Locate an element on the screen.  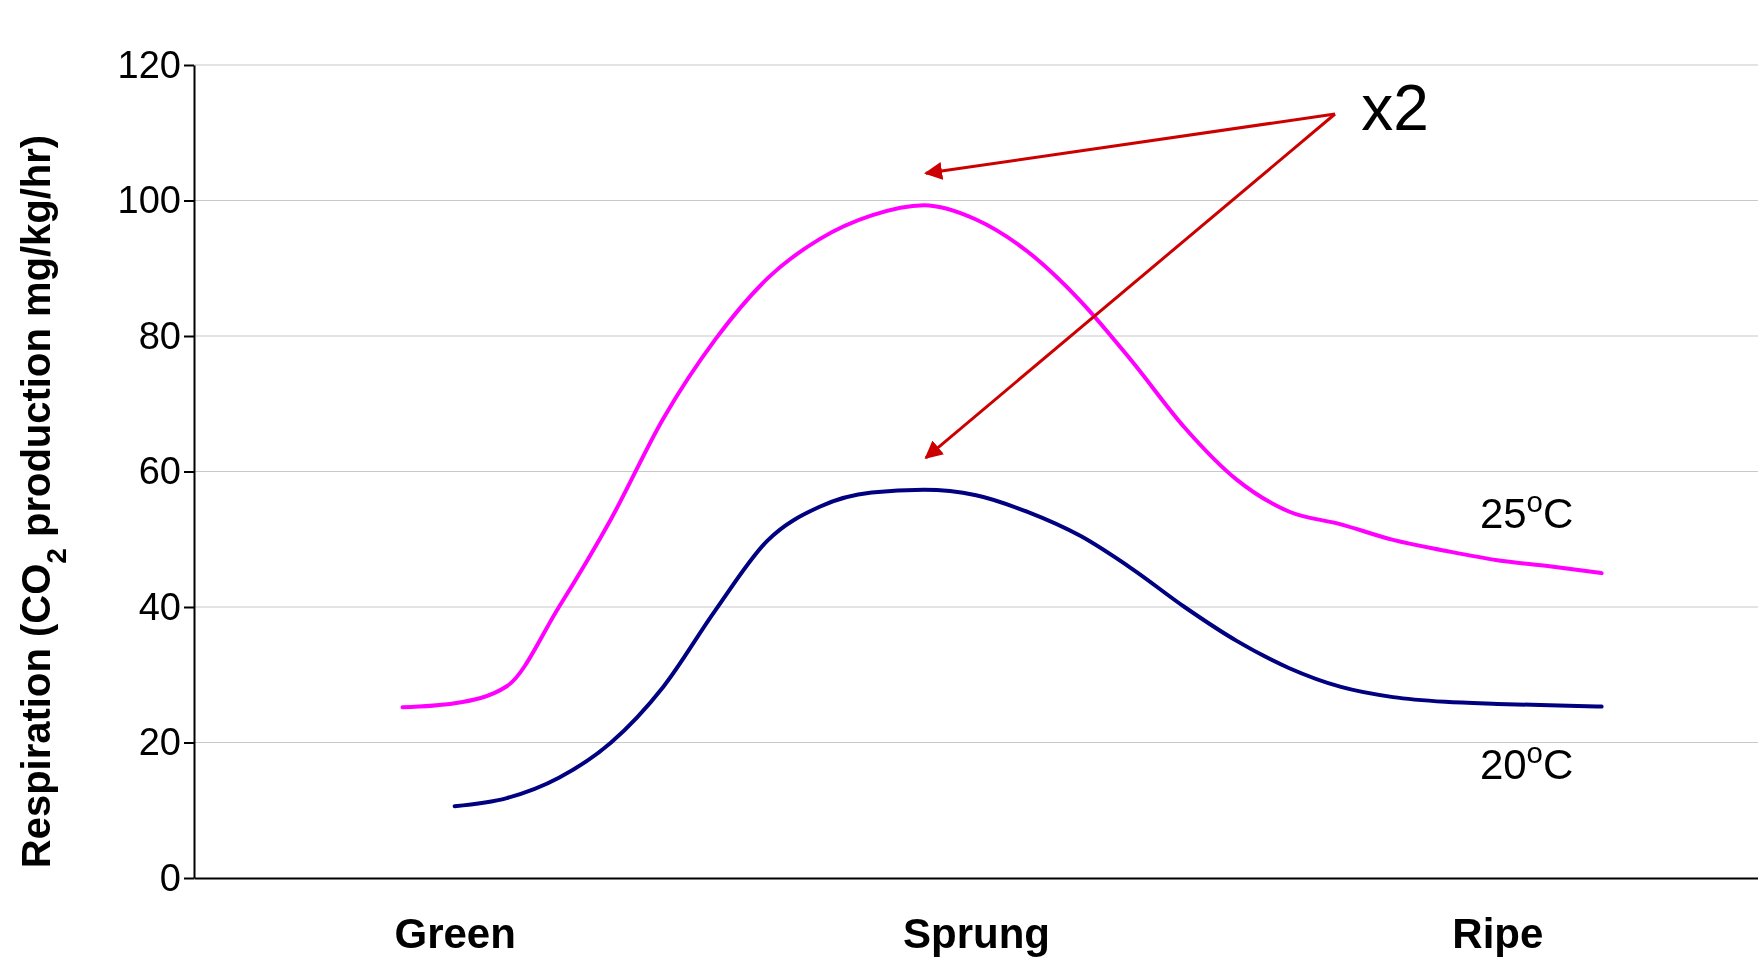
y-tick-label: 0 is located at coordinates (170, 877).